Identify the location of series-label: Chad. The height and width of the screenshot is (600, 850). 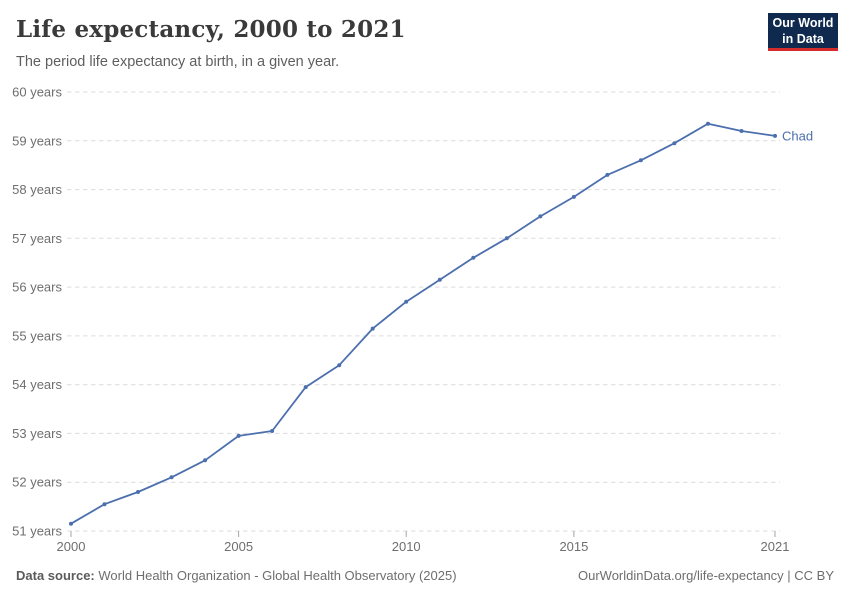
(797, 135).